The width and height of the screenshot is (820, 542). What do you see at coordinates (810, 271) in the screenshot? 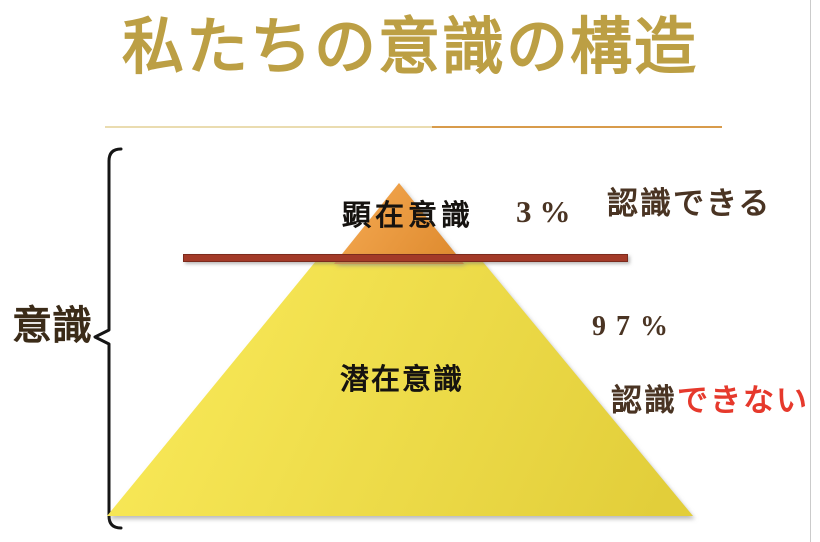
I see `slide-right-border` at bounding box center [810, 271].